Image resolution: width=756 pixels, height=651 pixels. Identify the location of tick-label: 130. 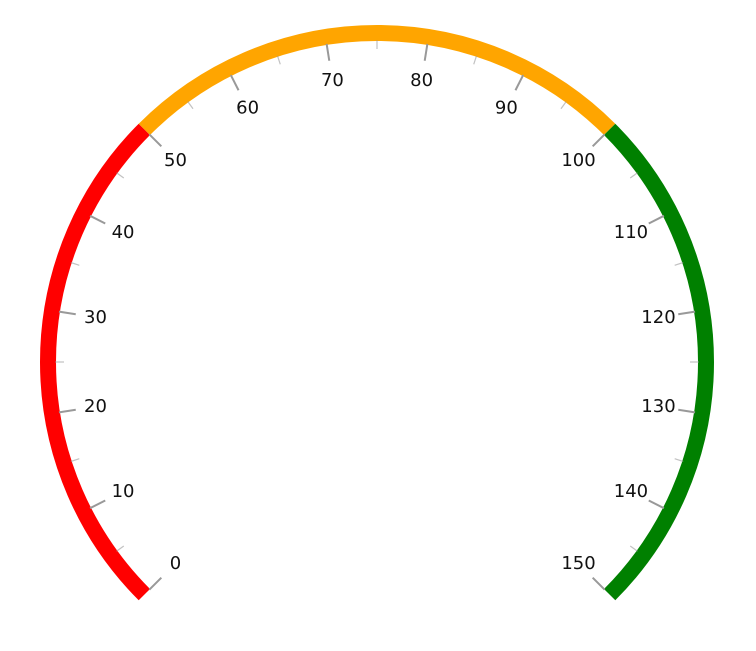
(658, 406).